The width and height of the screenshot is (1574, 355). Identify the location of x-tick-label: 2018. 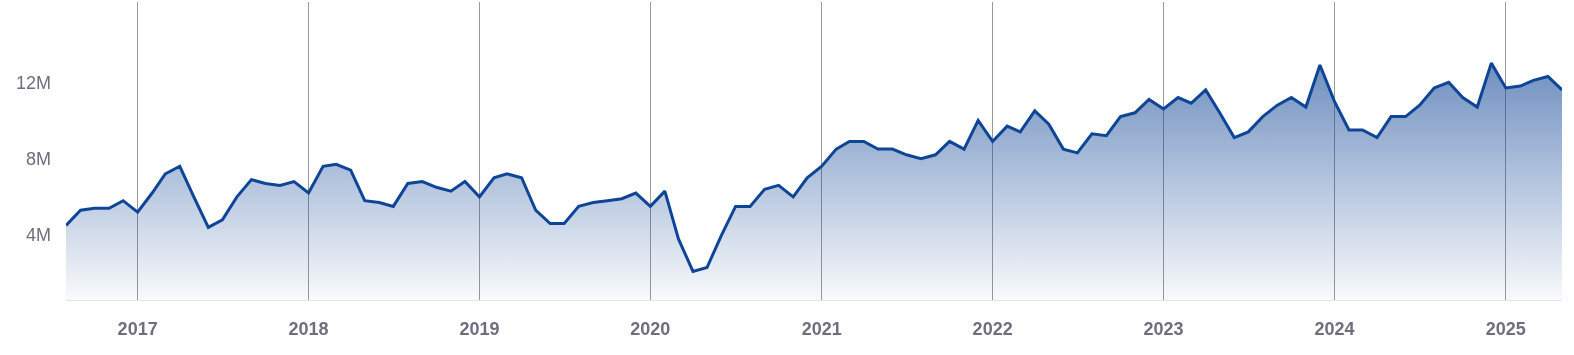
(308, 328).